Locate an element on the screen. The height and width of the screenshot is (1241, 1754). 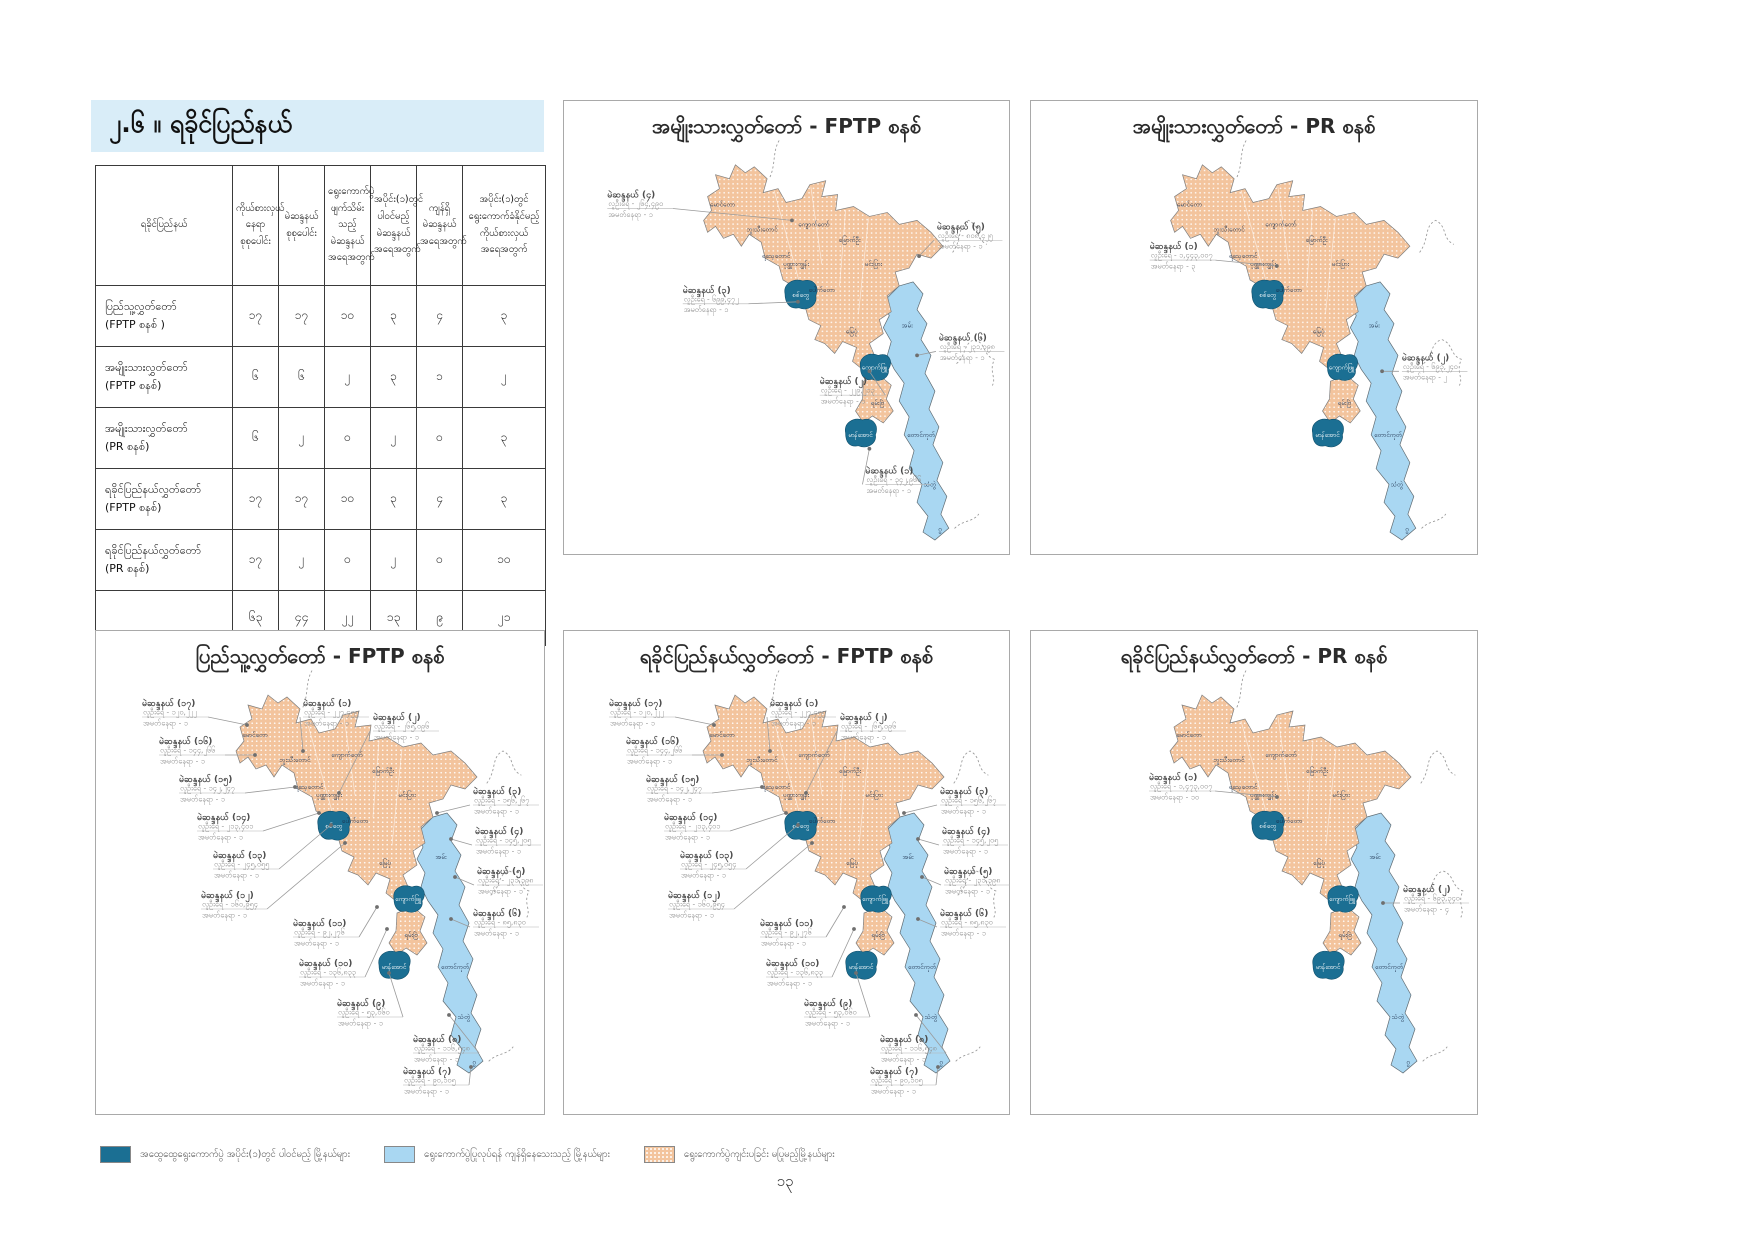
constituency-name: မဲဆန္ဒနယ် (၁) is located at coordinates (327, 704).